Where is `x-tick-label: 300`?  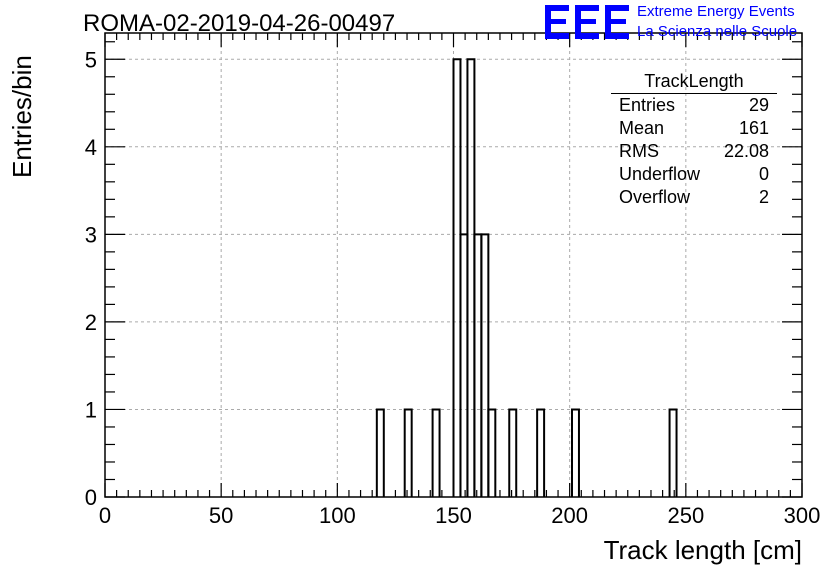 x-tick-label: 300 is located at coordinates (802, 515).